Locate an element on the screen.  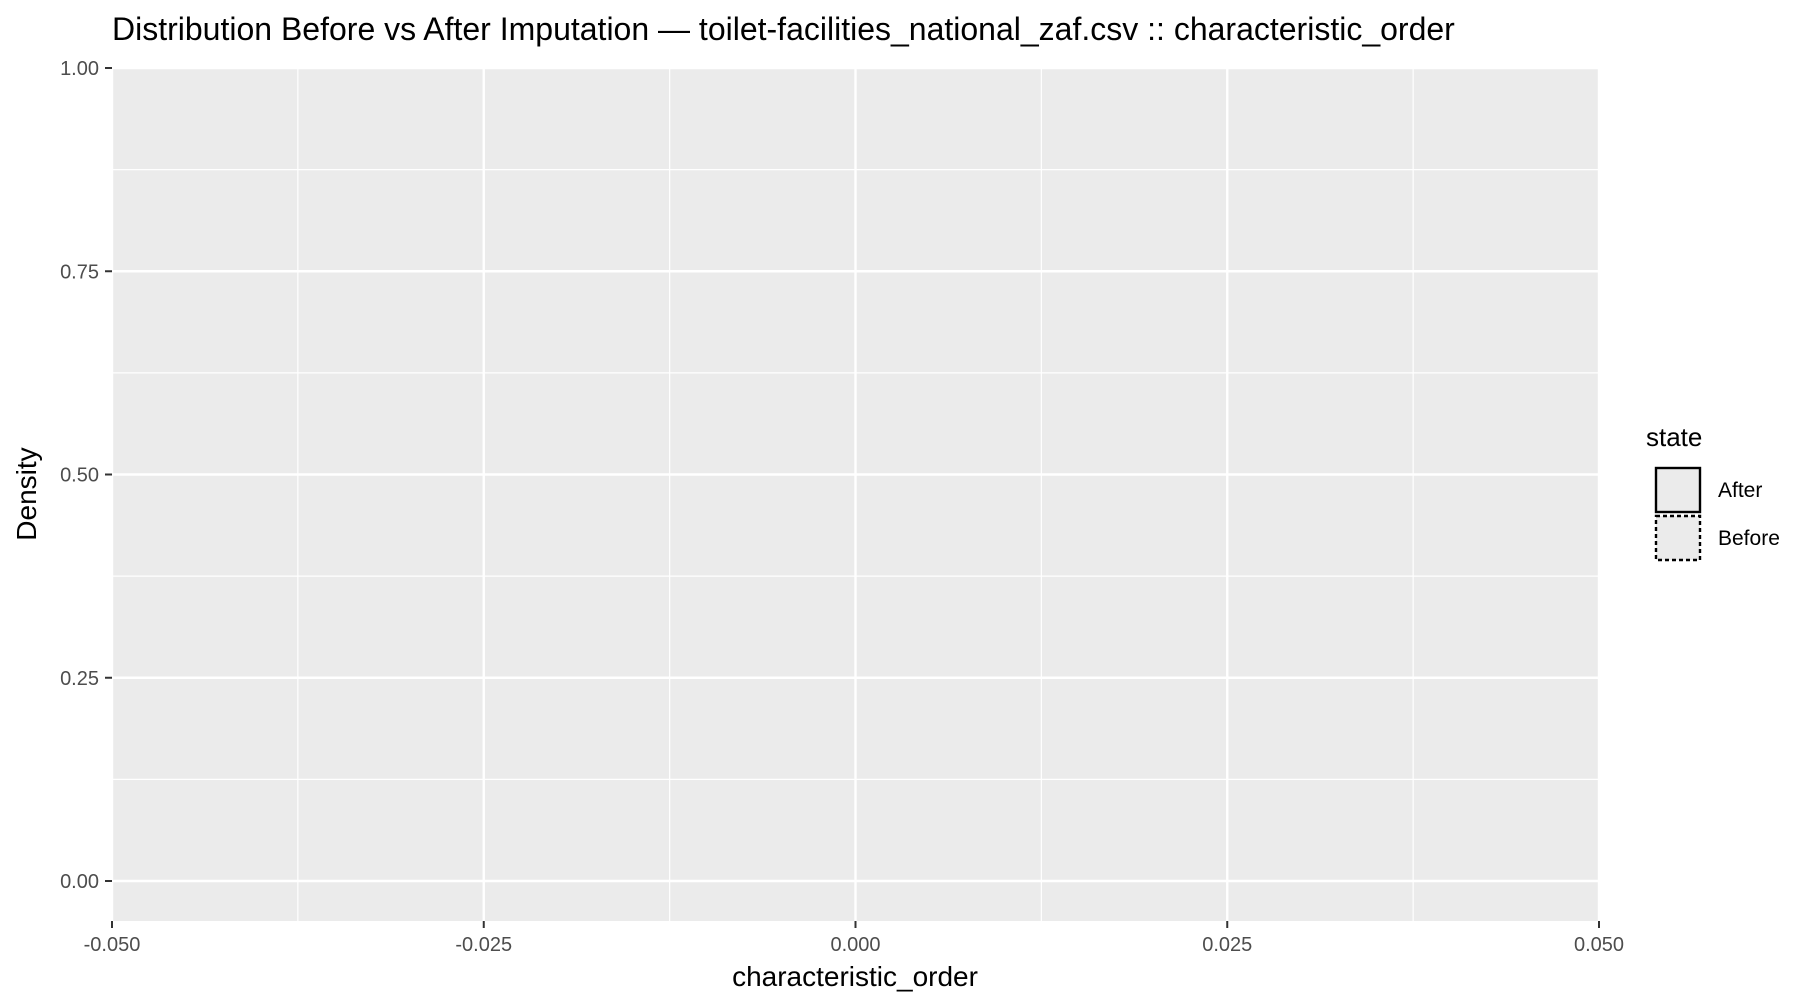
y-axis-title: Density is located at coordinates (26, 493).